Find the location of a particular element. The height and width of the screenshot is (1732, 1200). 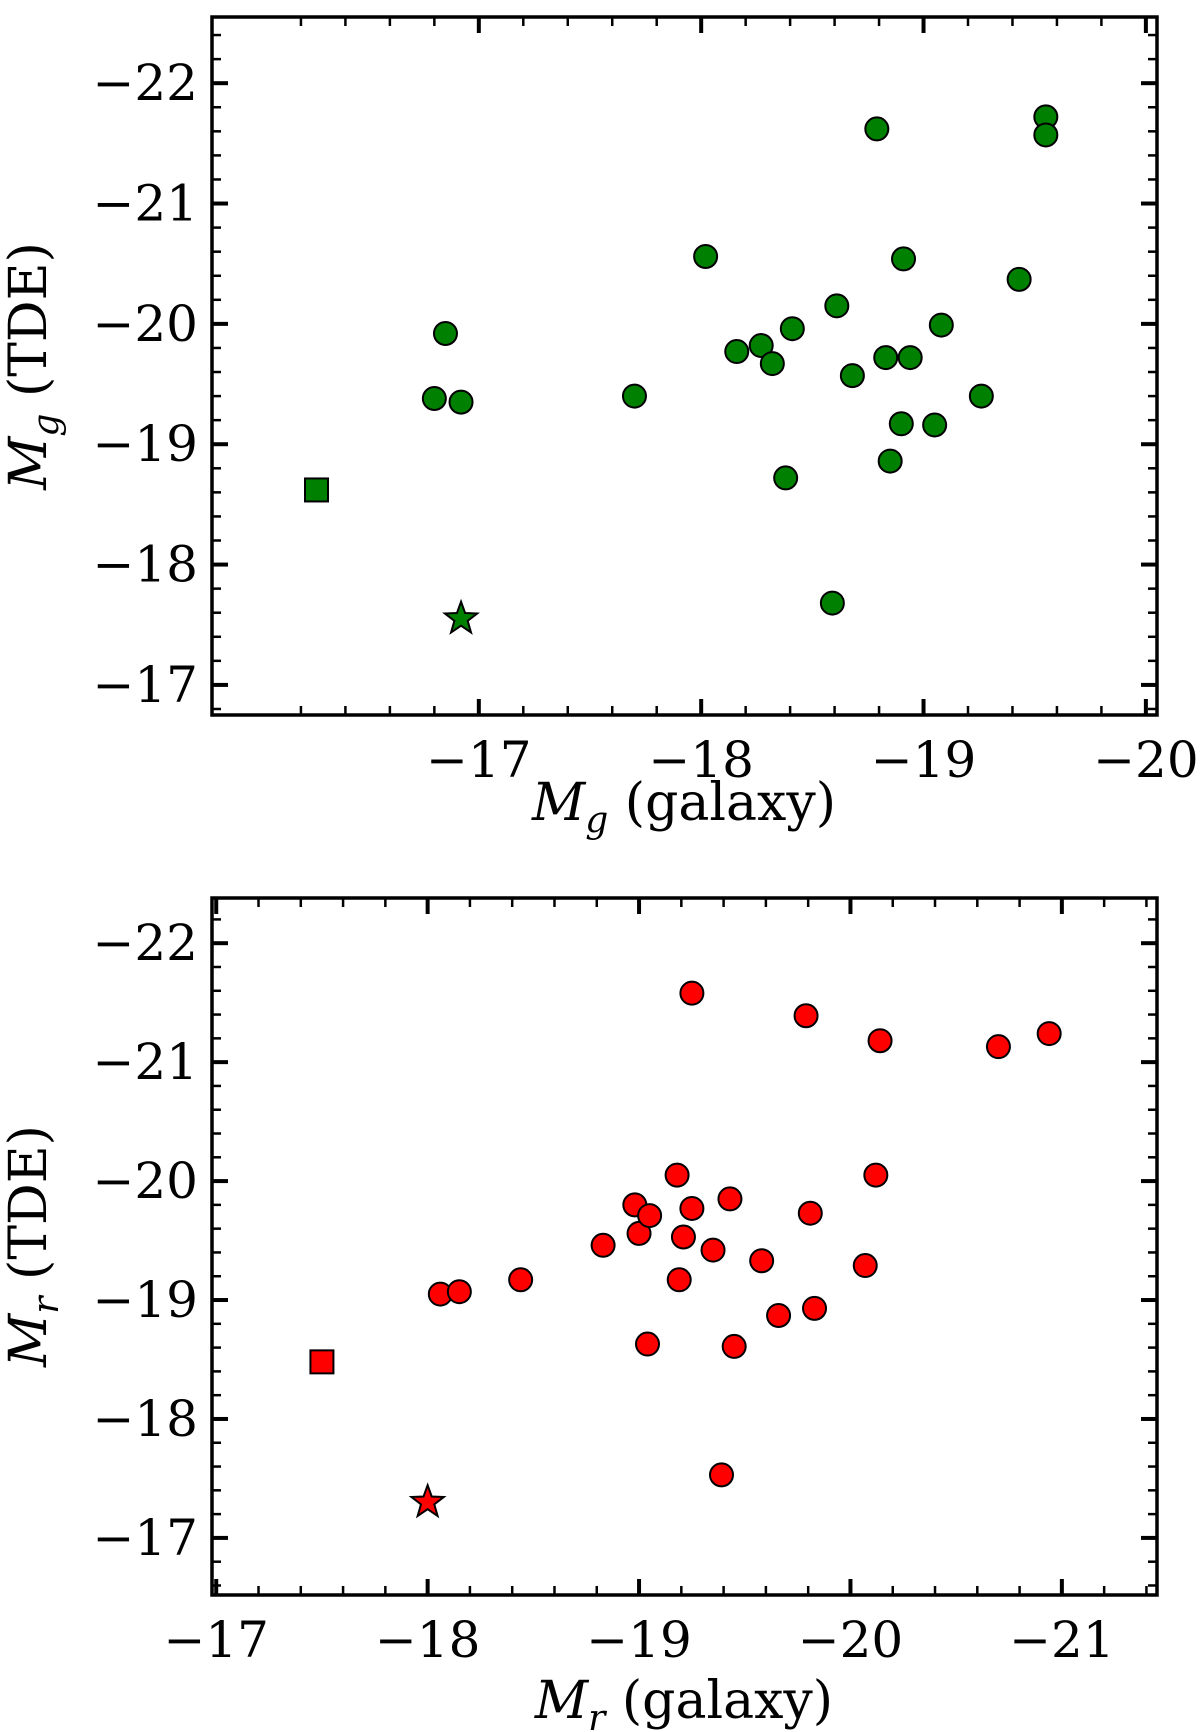

top-y-tick-labels: −17 −18 −19 −20 −21 −22 is located at coordinates (145, 384).